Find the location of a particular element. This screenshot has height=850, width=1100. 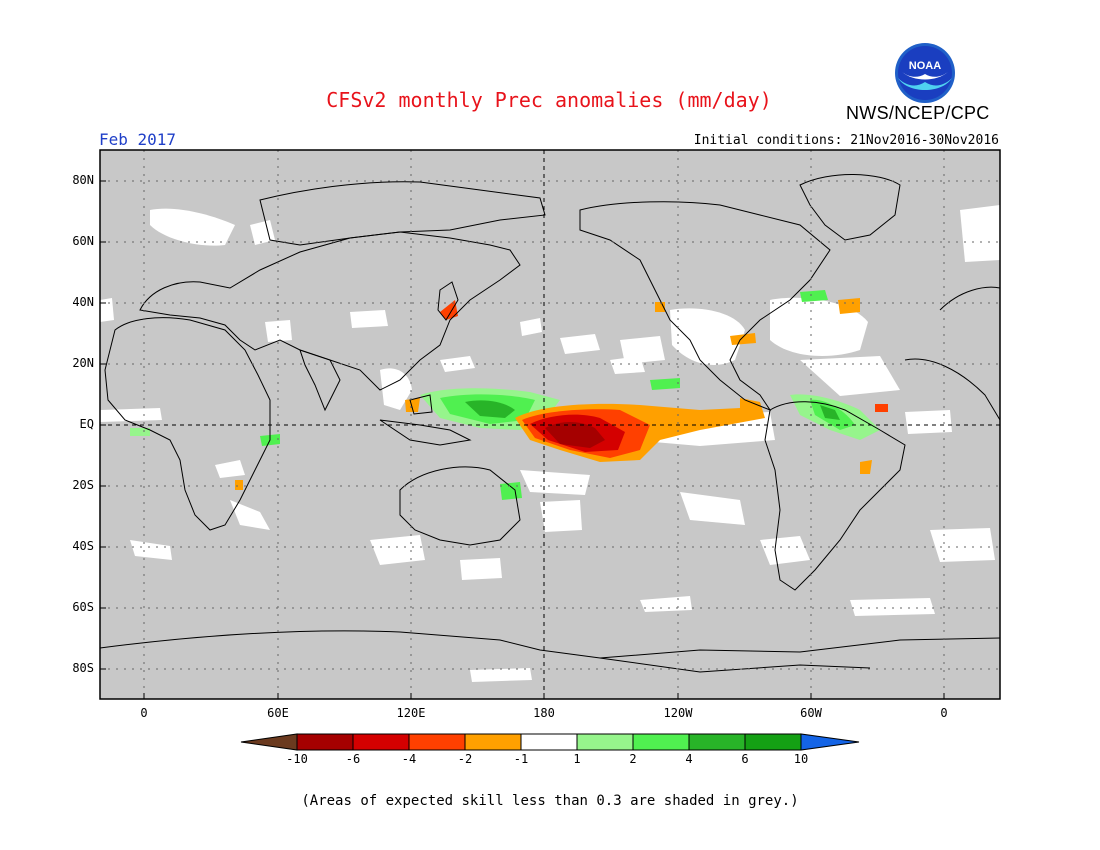

colorbar-arrow-high is located at coordinates (830, 742).